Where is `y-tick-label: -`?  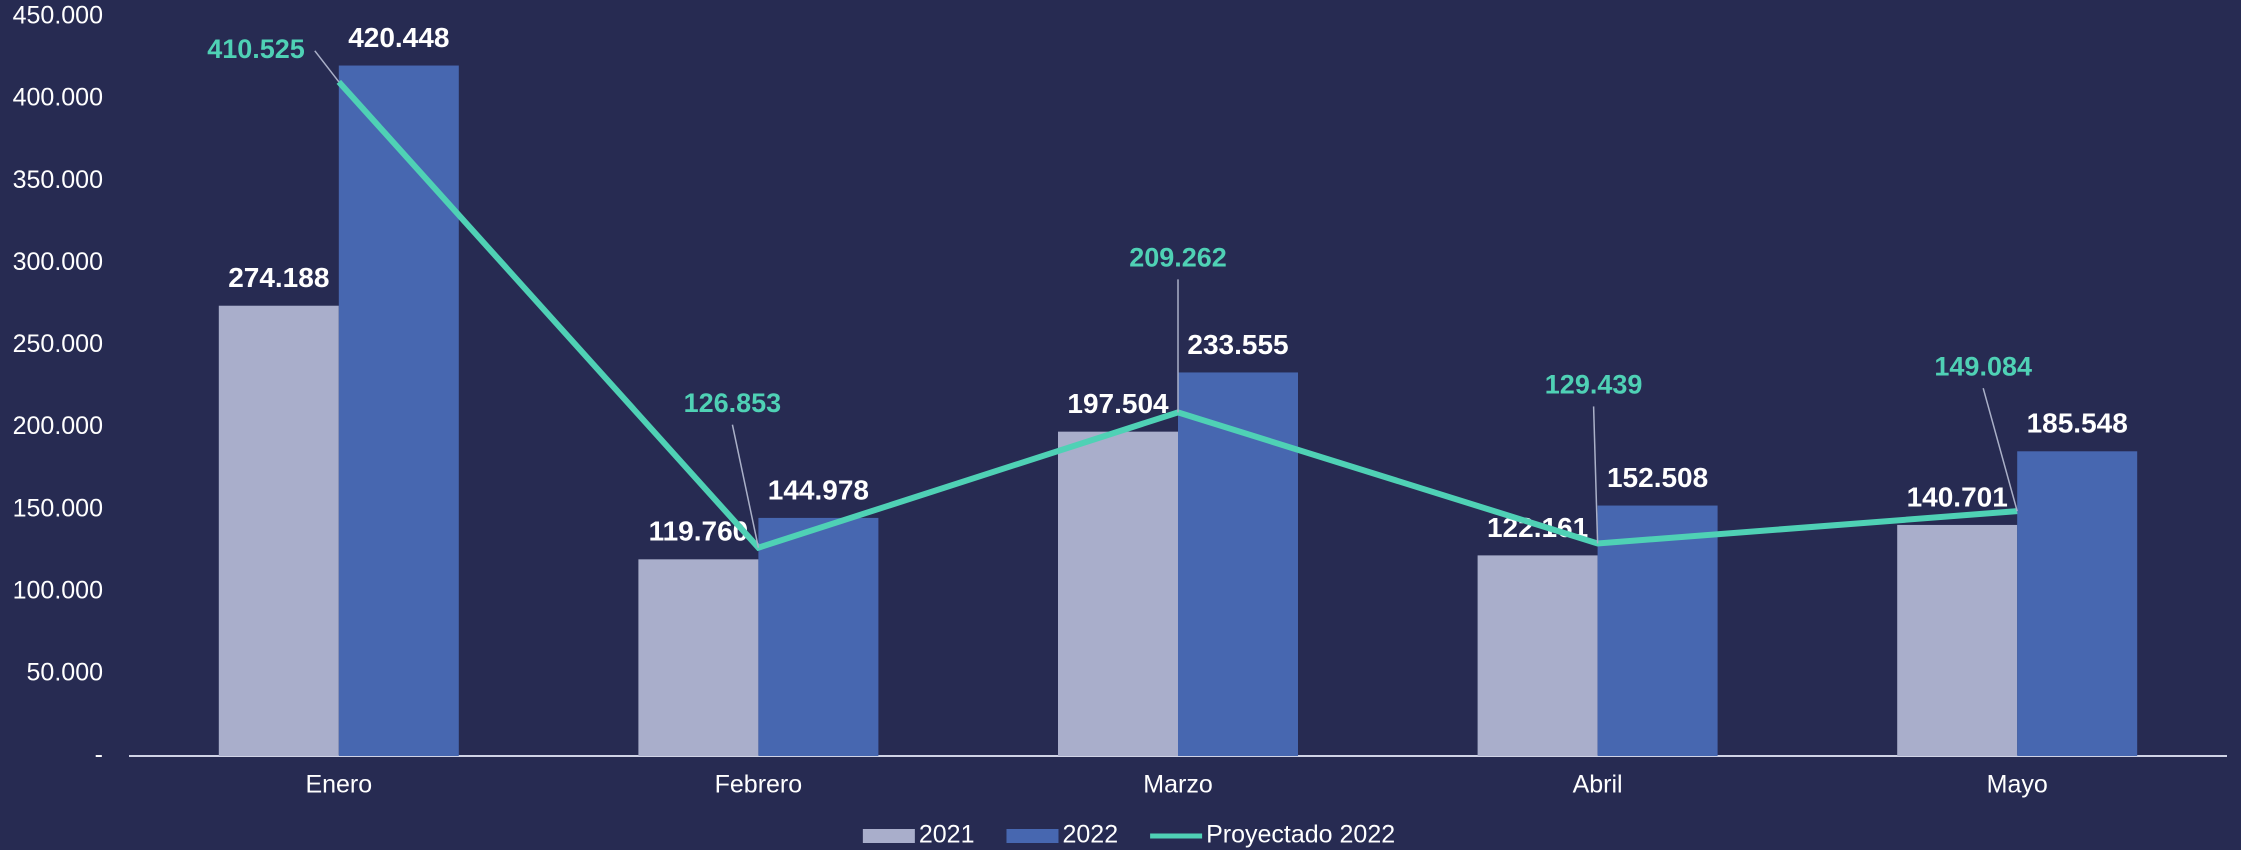
y-tick-label: - is located at coordinates (99, 755).